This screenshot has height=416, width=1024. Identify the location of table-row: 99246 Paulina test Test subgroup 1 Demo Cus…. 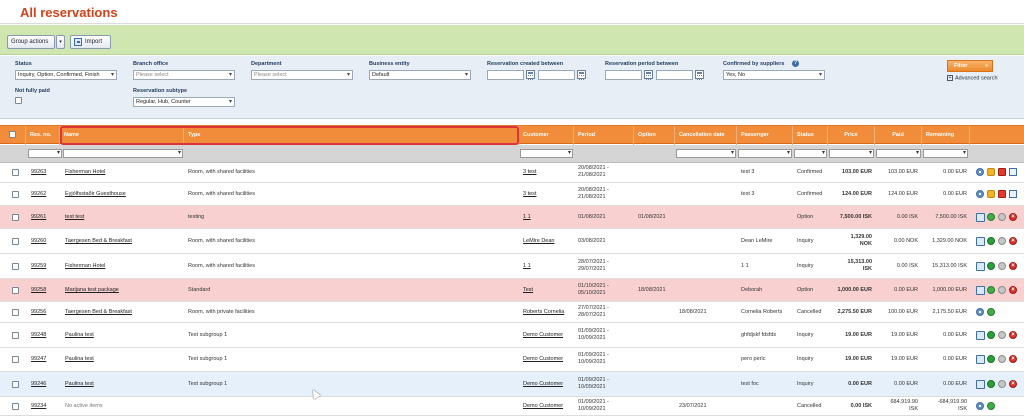
(512, 384).